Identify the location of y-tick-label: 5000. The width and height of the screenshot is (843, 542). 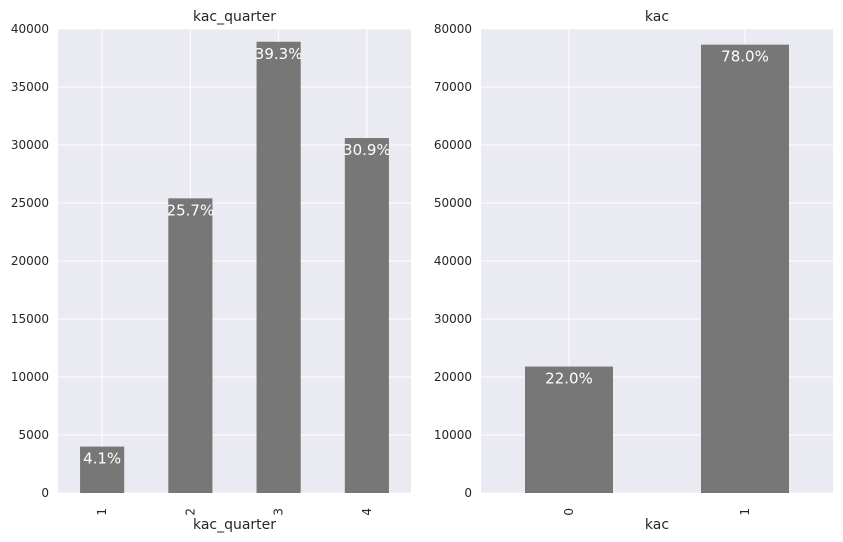
(33, 435).